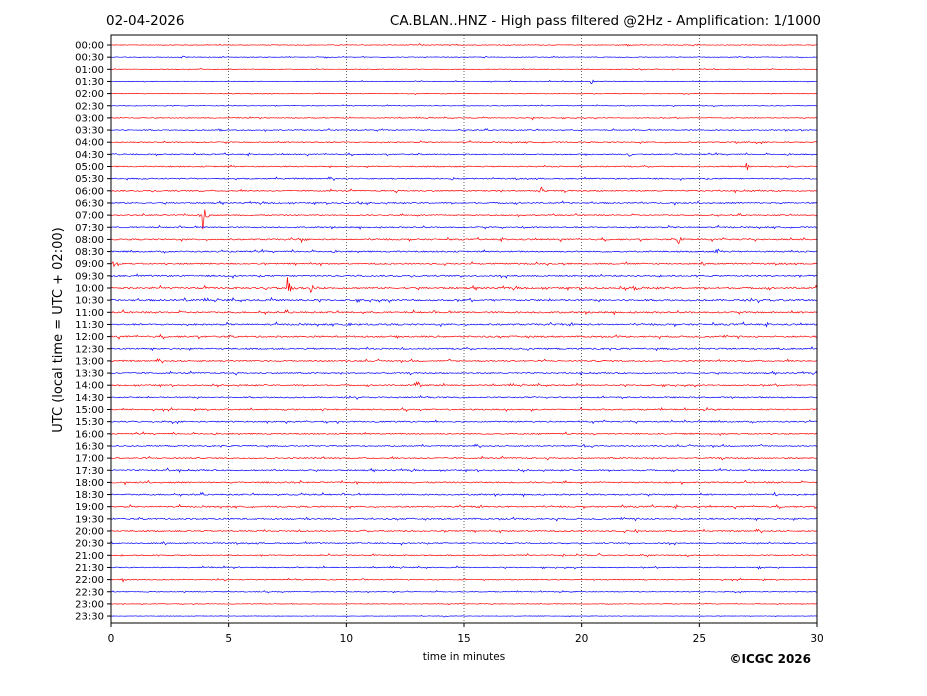  What do you see at coordinates (89, 507) in the screenshot?
I see `row-label: 19:00` at bounding box center [89, 507].